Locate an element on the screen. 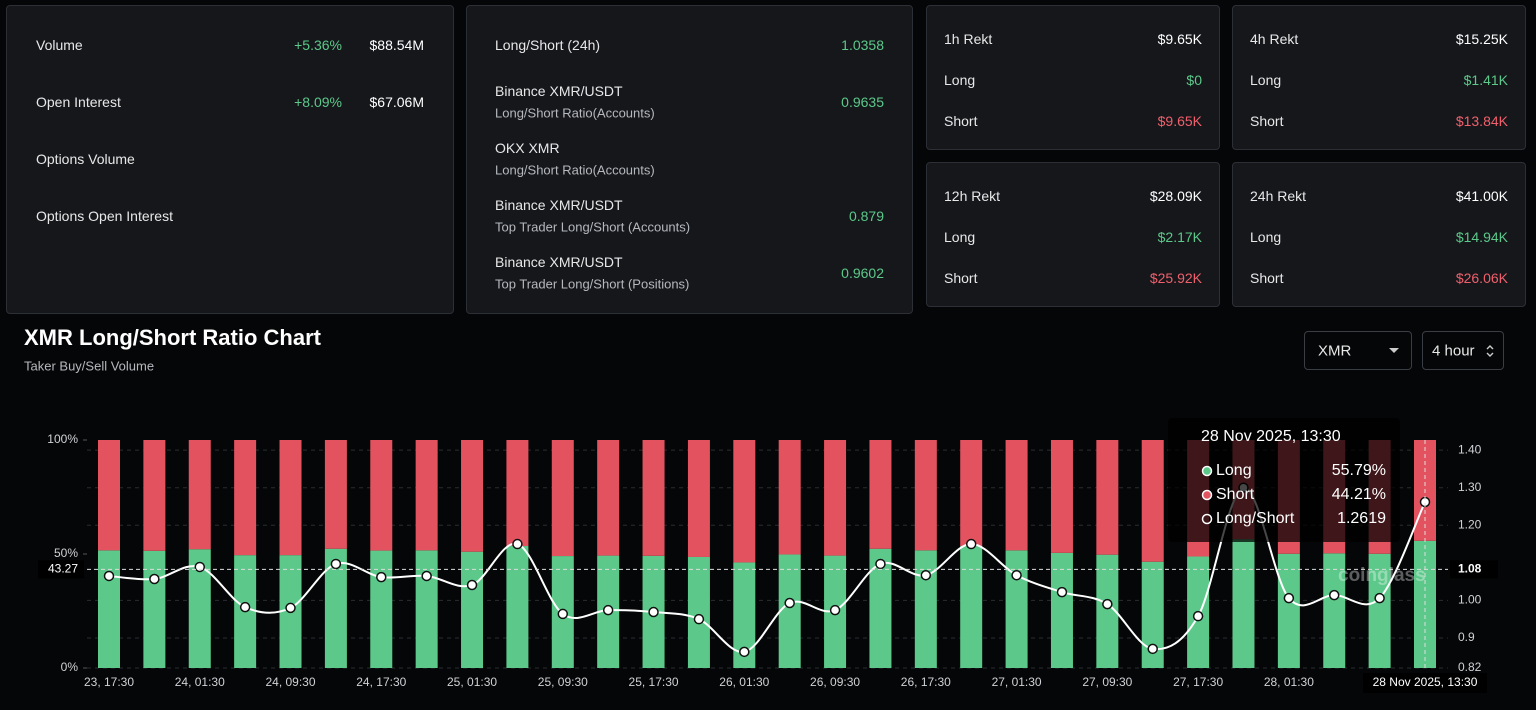 This screenshot has height=710, width=1536. symbol-select: XMR is located at coordinates (1358, 350).